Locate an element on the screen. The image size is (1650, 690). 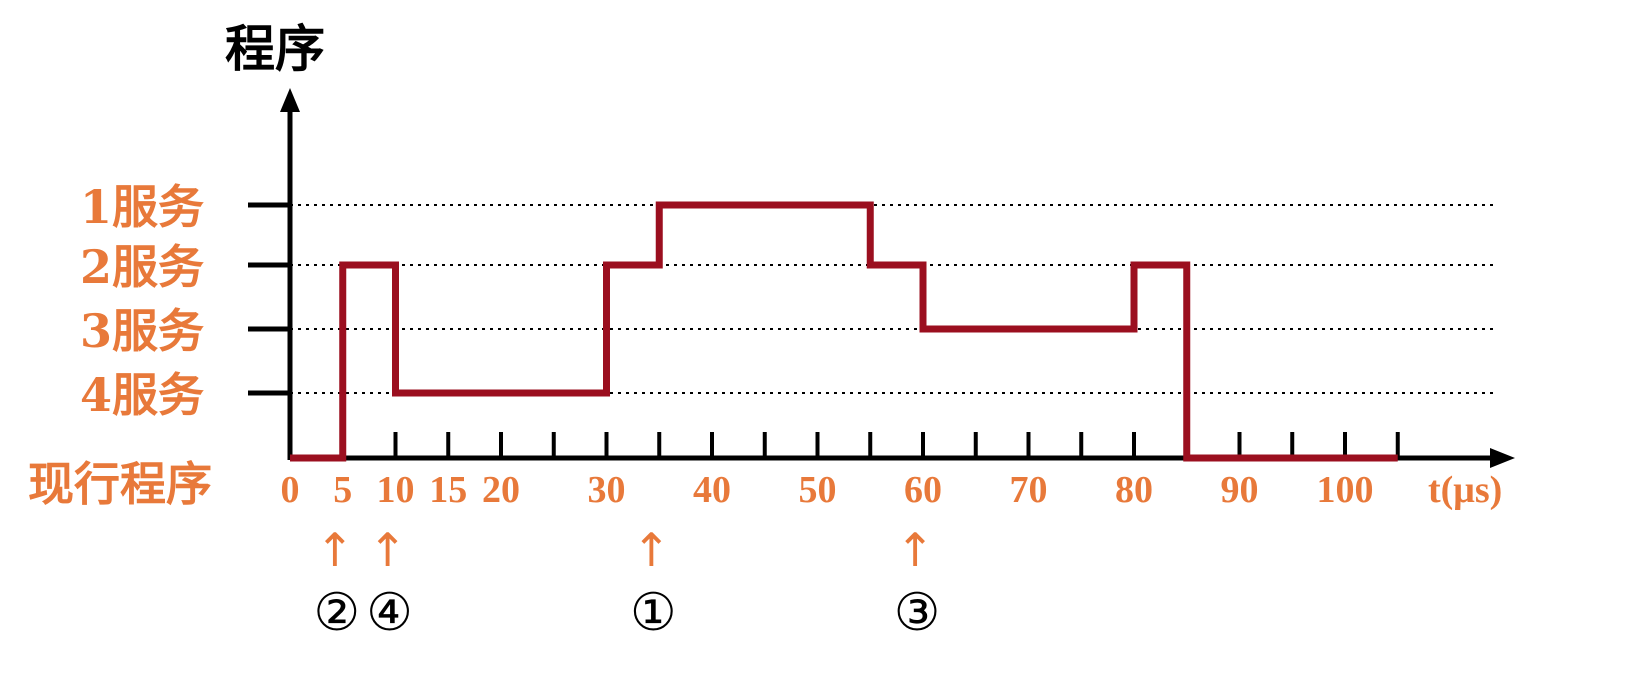
x-tick-label: 0 is located at coordinates (290, 490).